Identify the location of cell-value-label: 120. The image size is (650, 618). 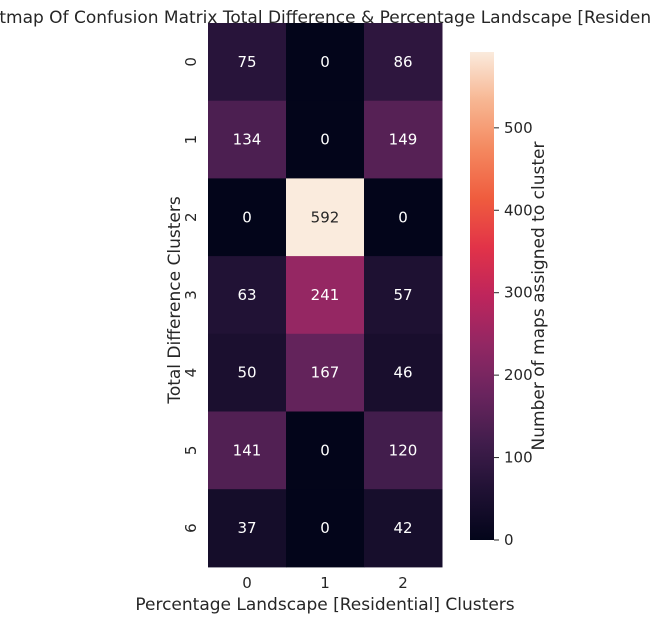
(403, 450).